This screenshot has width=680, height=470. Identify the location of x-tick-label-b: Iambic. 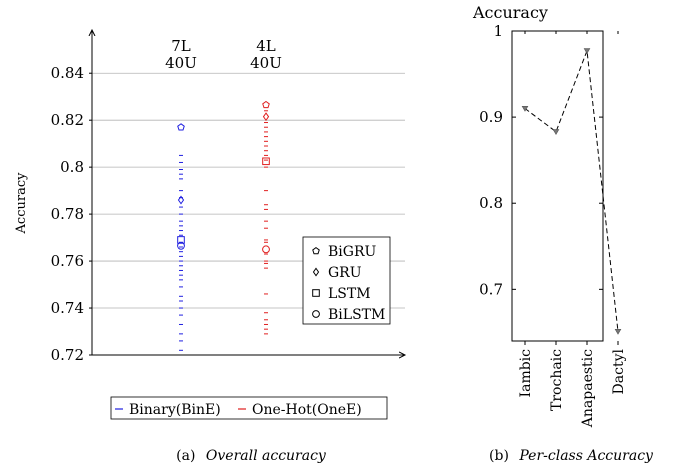
(526, 373).